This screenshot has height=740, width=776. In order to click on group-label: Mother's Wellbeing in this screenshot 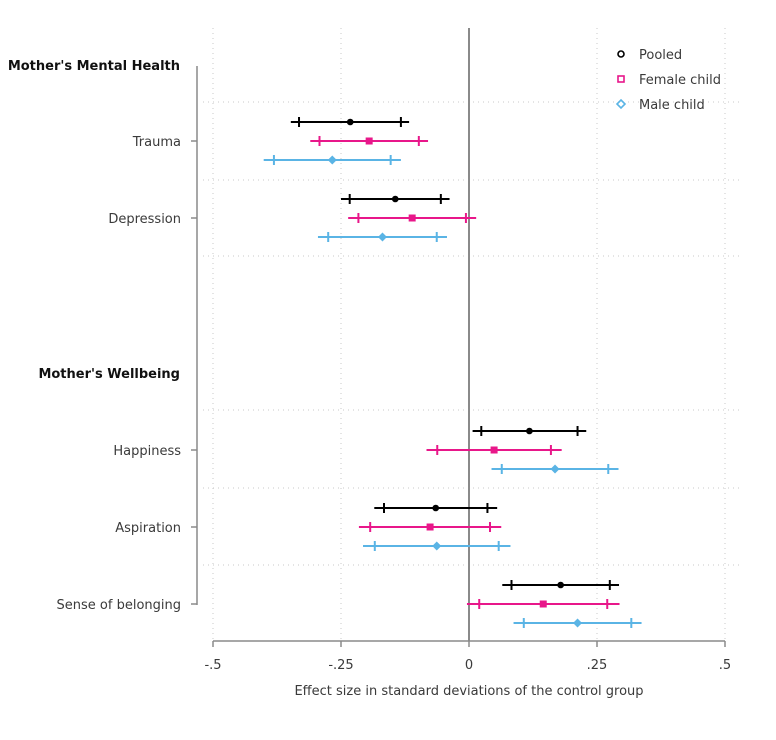, I will do `click(109, 374)`.